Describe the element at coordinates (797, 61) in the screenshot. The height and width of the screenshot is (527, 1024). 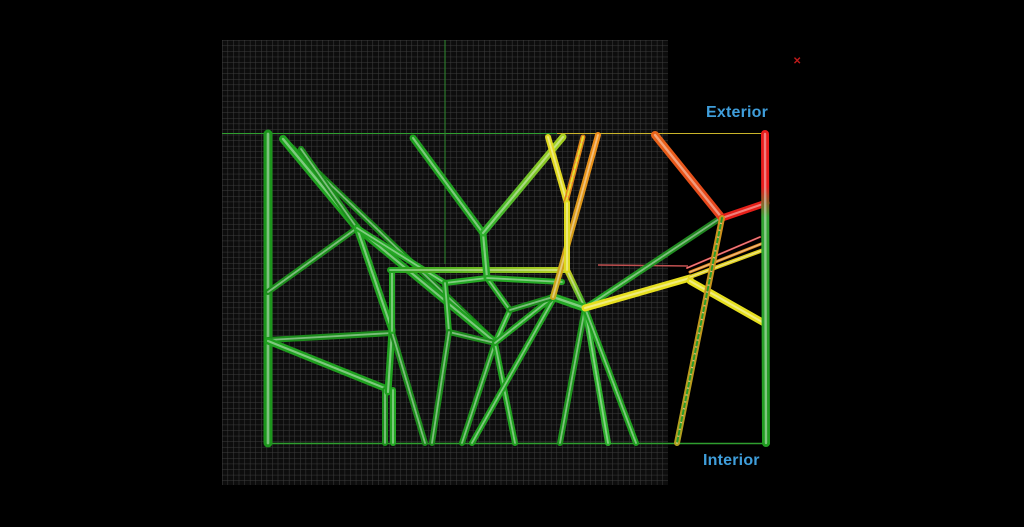
I see `pivot-cross-icon: ✕` at that location.